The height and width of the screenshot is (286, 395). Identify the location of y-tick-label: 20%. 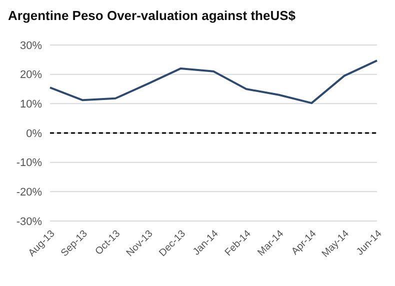
(31, 75).